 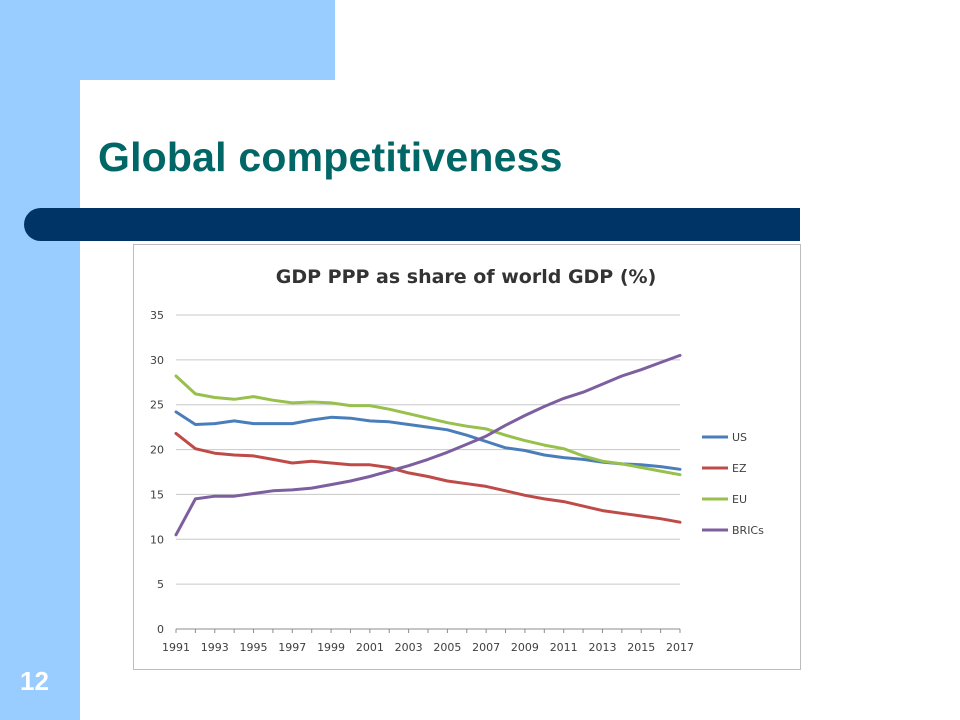 What do you see at coordinates (739, 468) in the screenshot?
I see `legend-label-ez: EZ` at bounding box center [739, 468].